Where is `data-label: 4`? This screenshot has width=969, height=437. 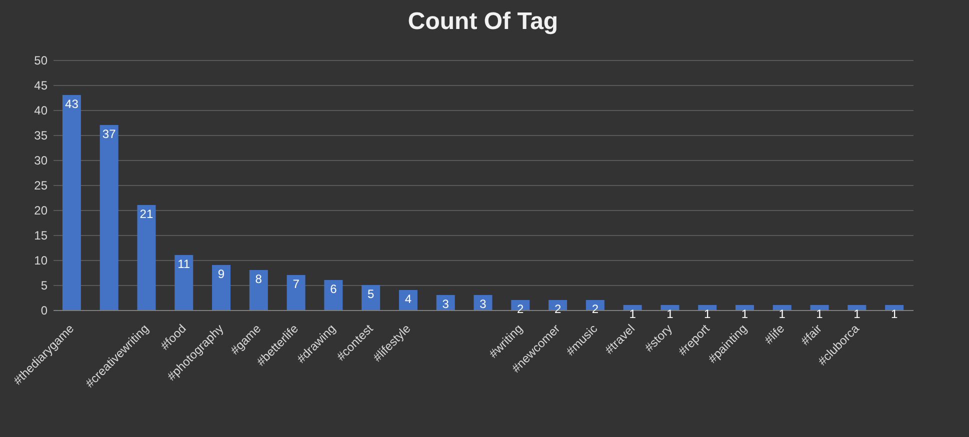 data-label: 4 is located at coordinates (408, 299).